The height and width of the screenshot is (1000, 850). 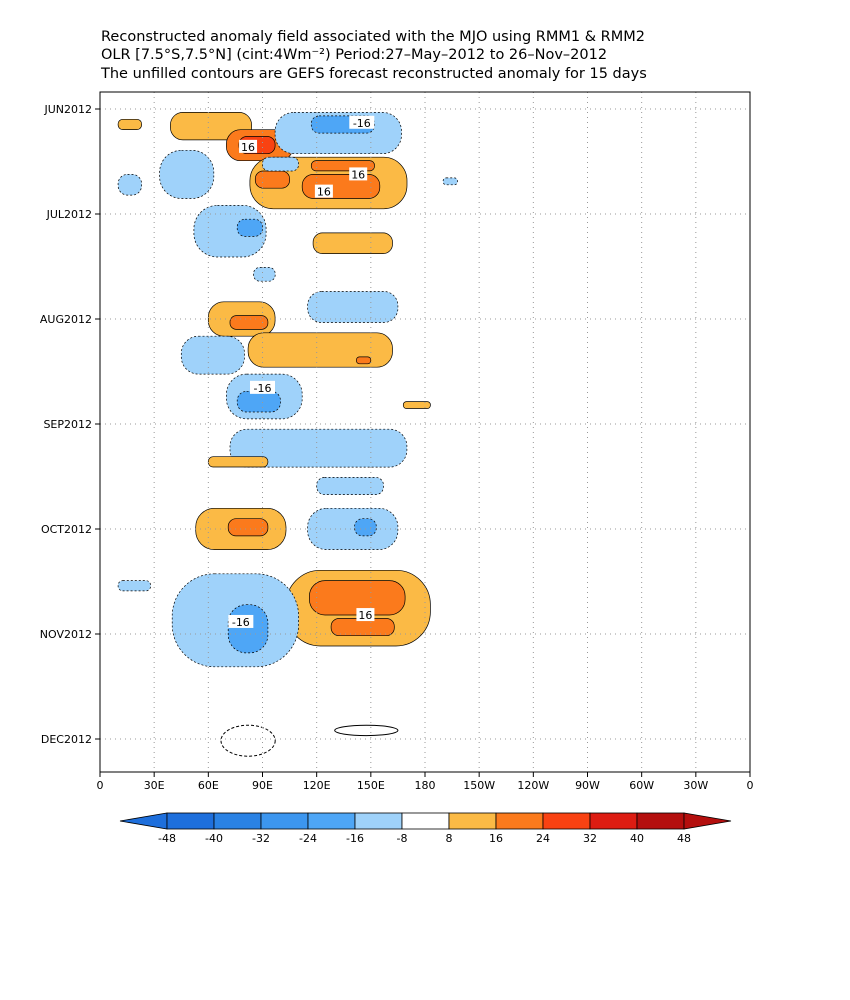 What do you see at coordinates (301, 372) in the screenshot?
I see `contour-labels: -16 16 16 16 -16 -16 16` at bounding box center [301, 372].